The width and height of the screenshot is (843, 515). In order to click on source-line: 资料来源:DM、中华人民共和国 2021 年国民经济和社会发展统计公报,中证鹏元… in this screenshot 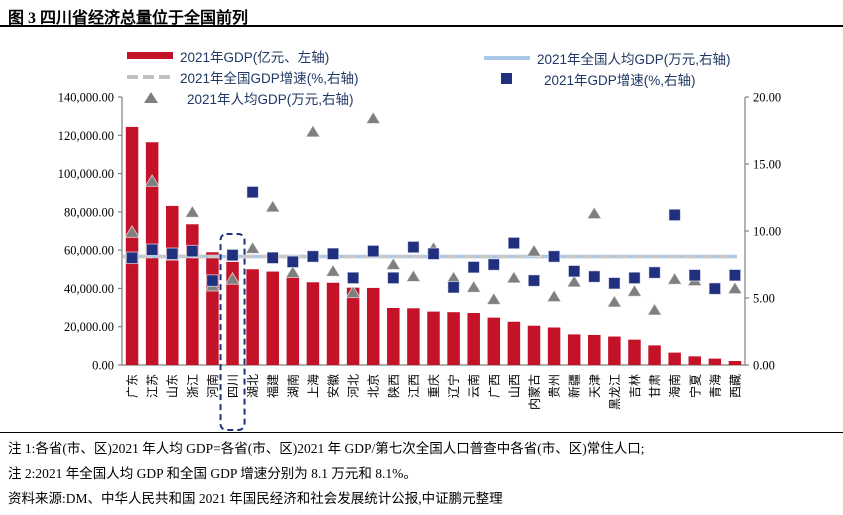, I will do `click(255, 498)`.